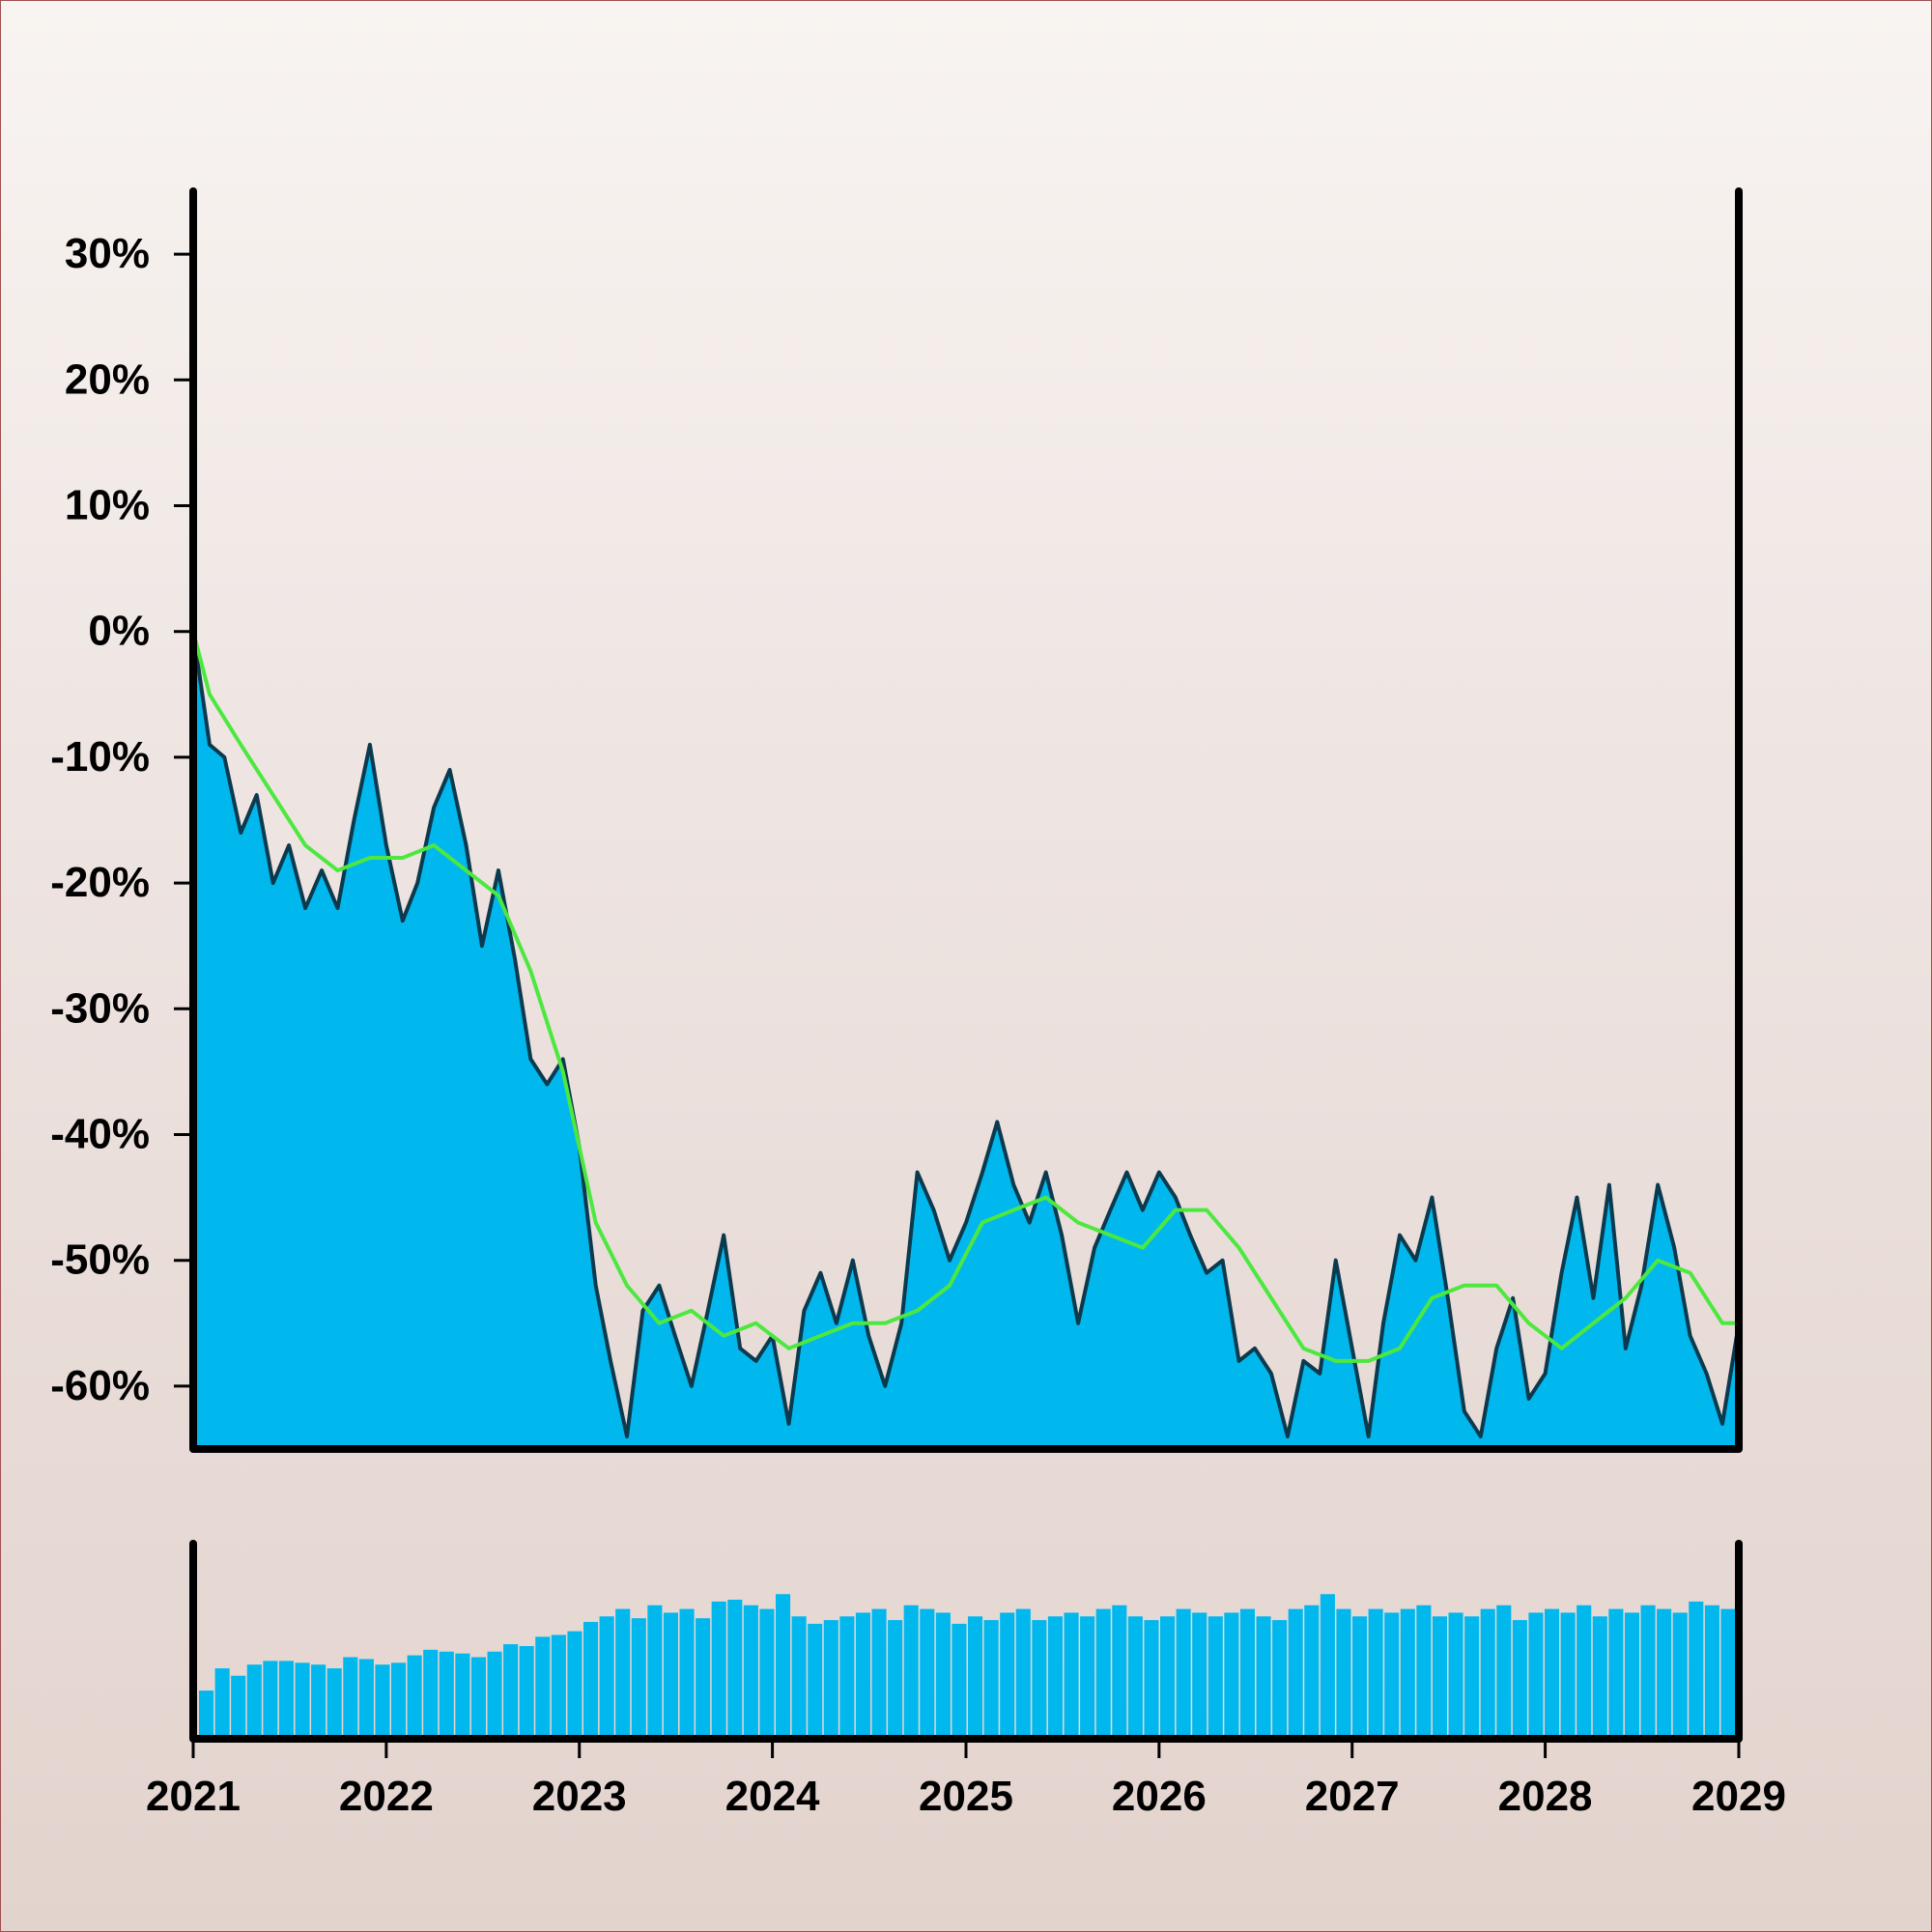  I want to click on y-tick-label: -20%, so click(100, 882).